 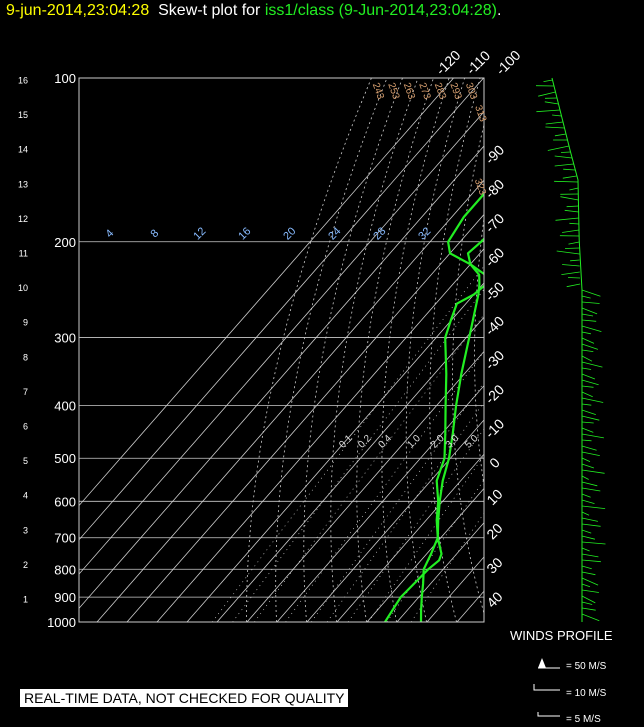 What do you see at coordinates (494, 599) in the screenshot?
I see `isotherm-label: 40` at bounding box center [494, 599].